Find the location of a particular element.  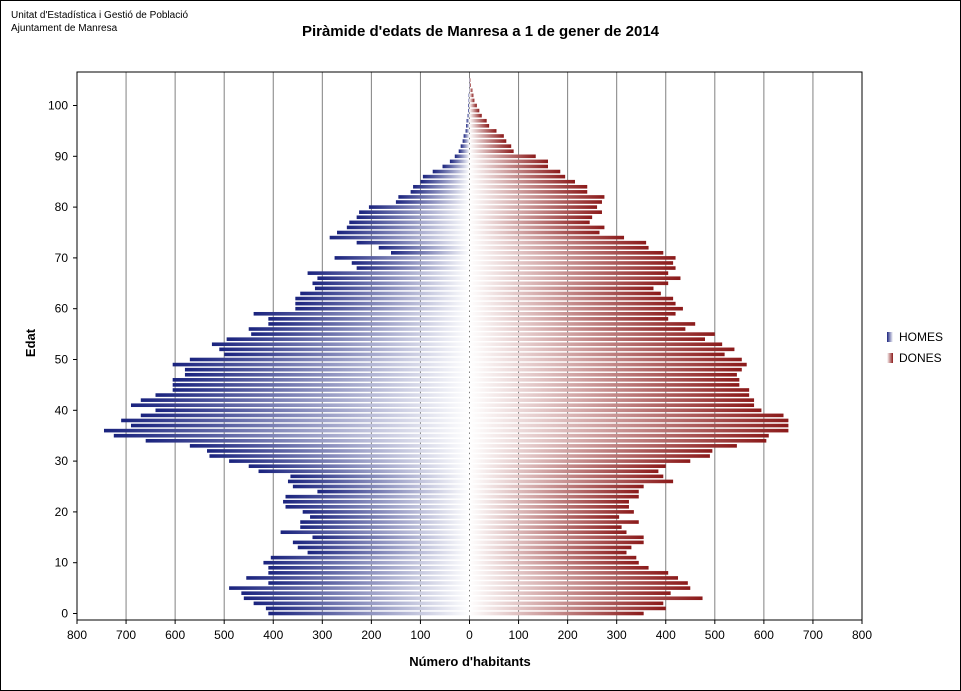

legend-swatch-homes is located at coordinates (890, 336).